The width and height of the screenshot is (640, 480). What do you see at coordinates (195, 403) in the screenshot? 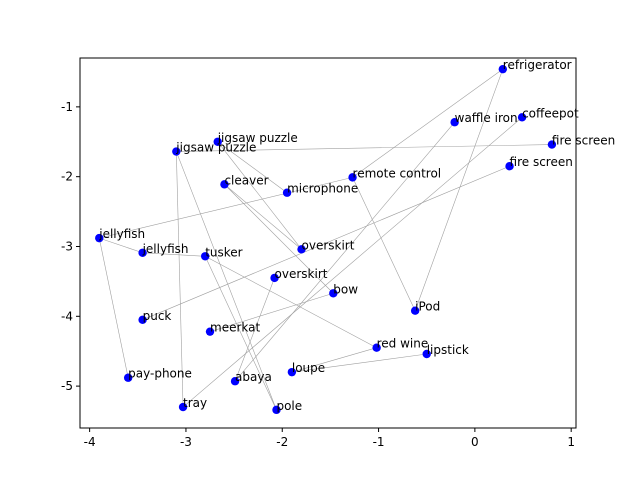
I see `point-label: tray` at bounding box center [195, 403].